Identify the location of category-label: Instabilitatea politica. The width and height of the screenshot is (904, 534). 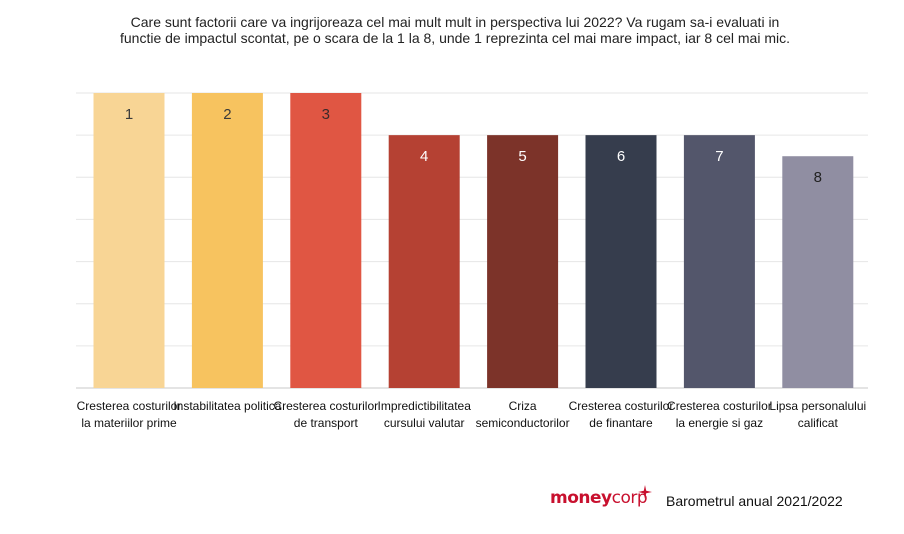
(227, 406).